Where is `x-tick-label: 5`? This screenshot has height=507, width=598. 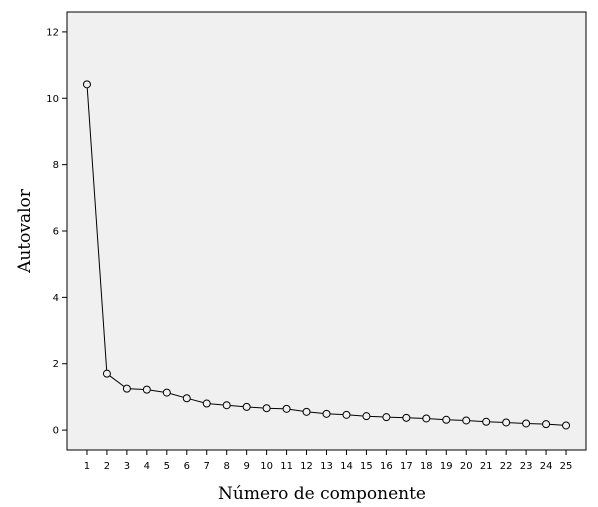
x-tick-label: 5 is located at coordinates (167, 466).